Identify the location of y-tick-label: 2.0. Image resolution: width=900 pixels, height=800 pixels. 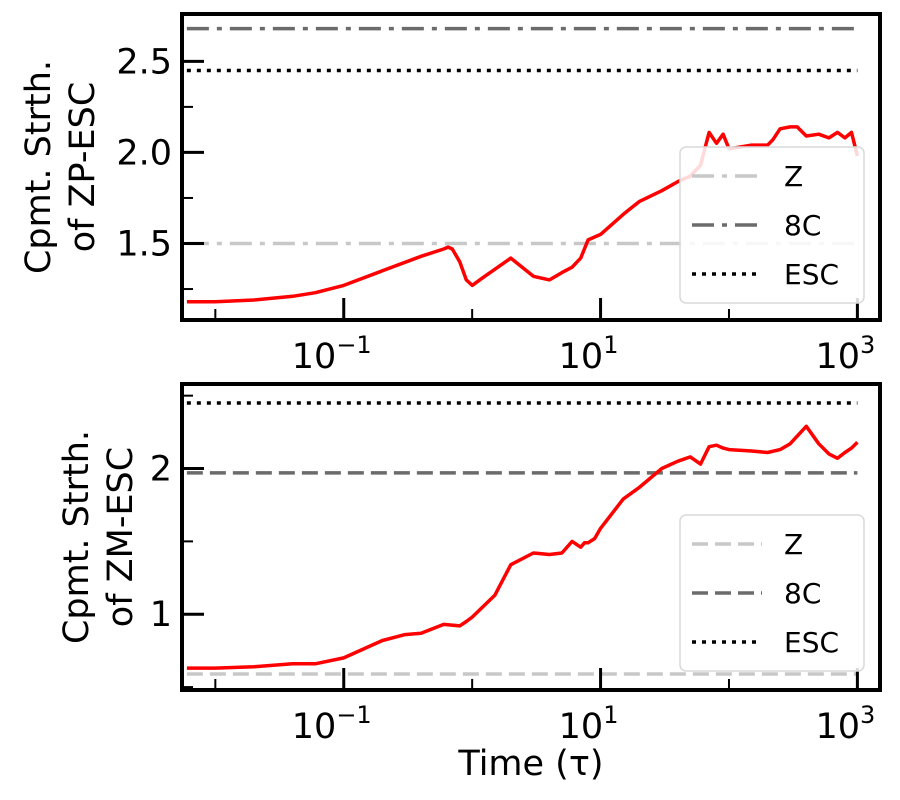
(144, 153).